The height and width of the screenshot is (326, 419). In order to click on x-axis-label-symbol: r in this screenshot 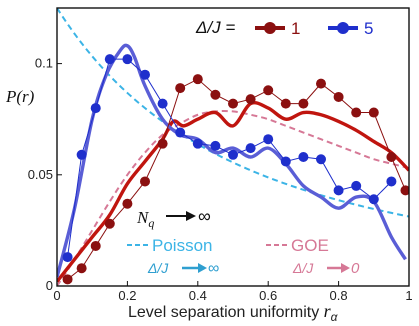, I will do `click(328, 311)`.